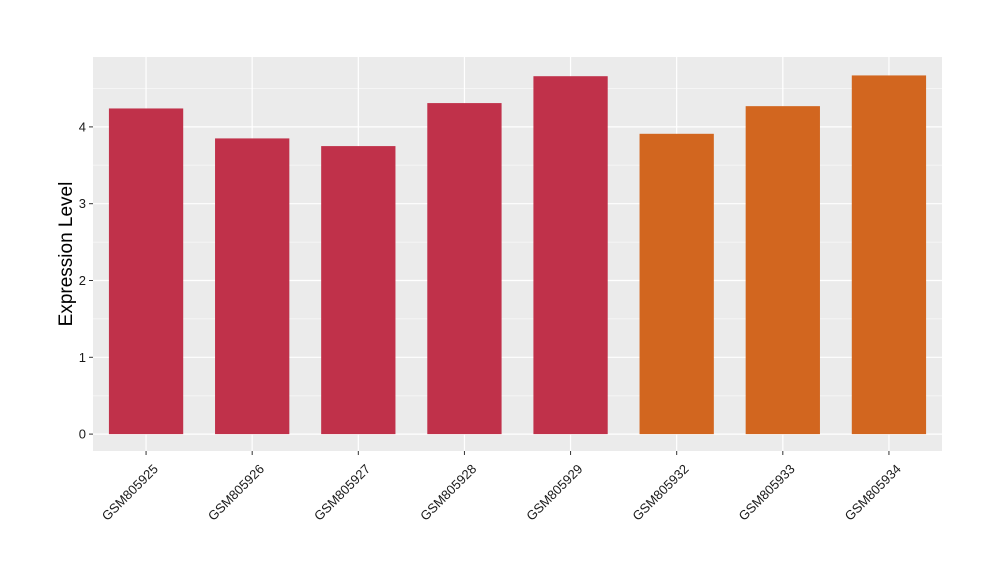 This screenshot has height=580, width=1000. I want to click on y-tick-label: 1, so click(82, 357).